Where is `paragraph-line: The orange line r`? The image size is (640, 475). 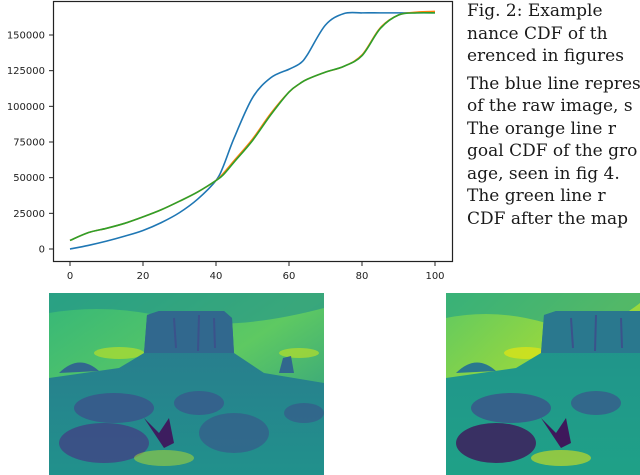
paragraph-line: The orange line r is located at coordinates (541, 128).